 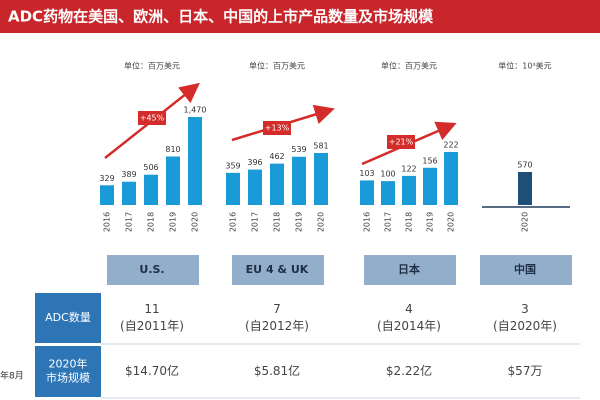 What do you see at coordinates (409, 370) in the screenshot?
I see `table-cell: $2.22亿` at bounding box center [409, 370].